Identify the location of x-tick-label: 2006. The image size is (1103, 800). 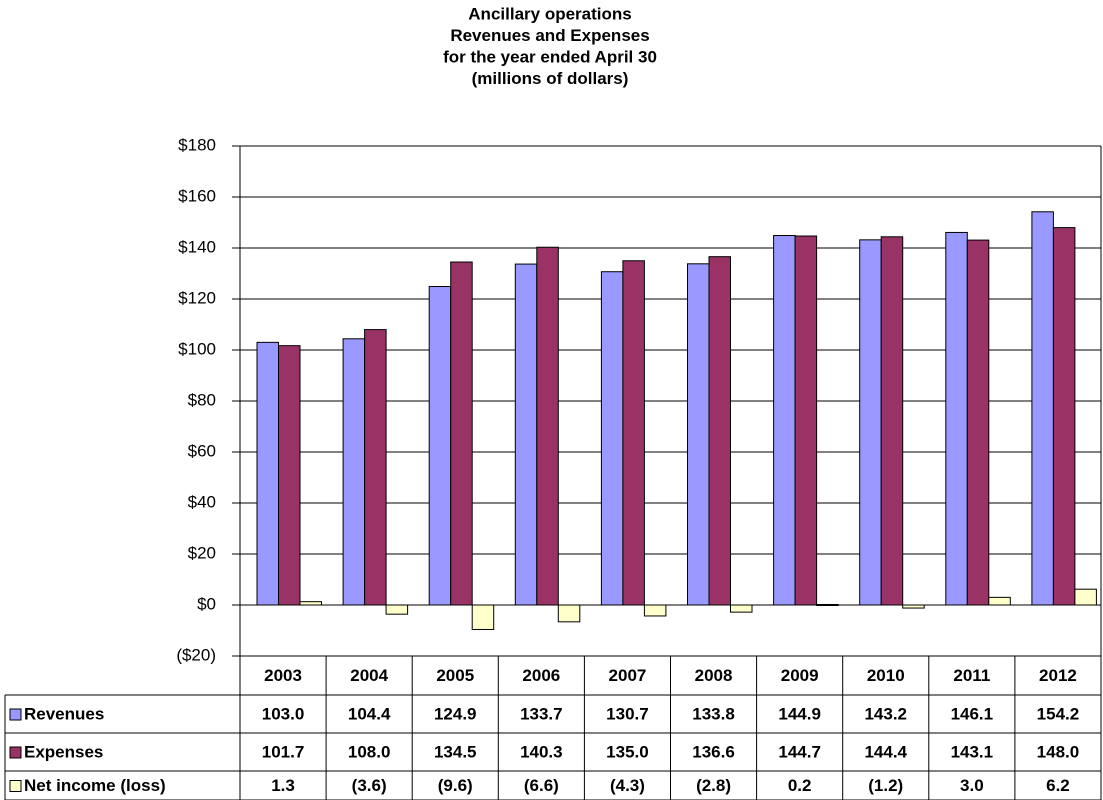
(541, 675).